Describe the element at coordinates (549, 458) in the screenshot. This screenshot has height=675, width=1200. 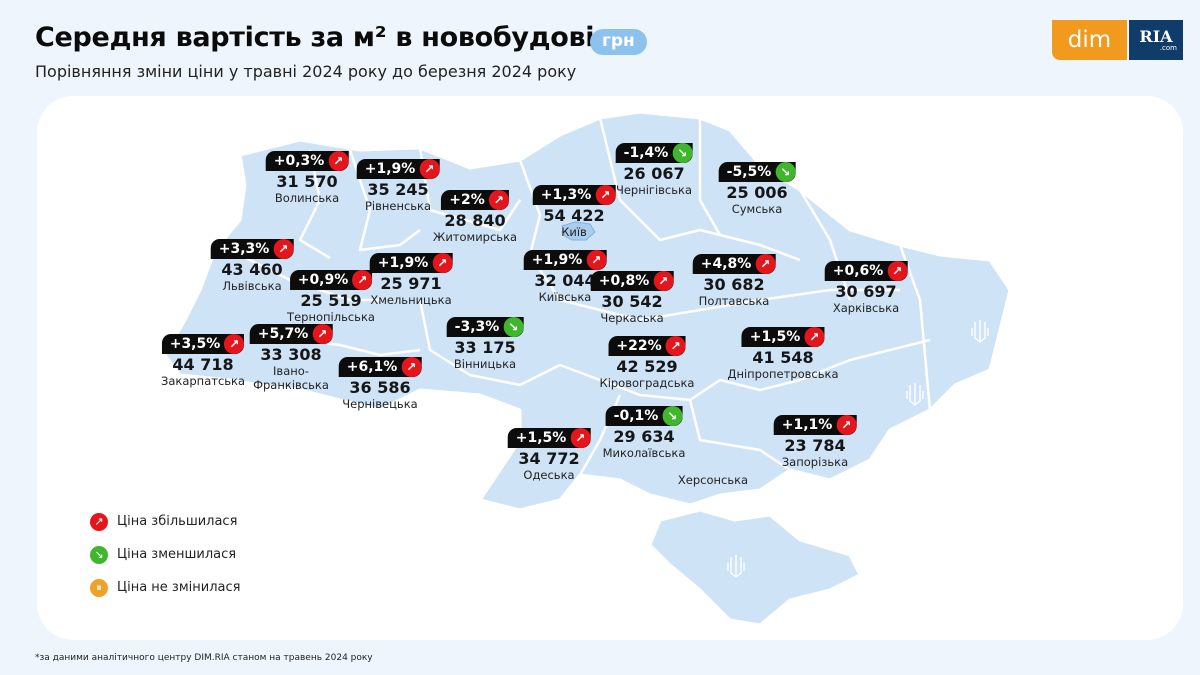
I see `price-value: 34 772` at that location.